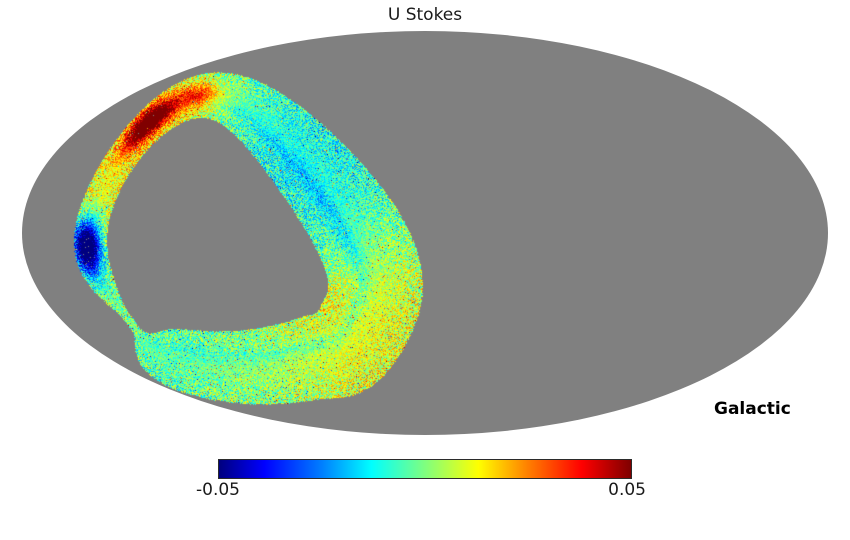 The image size is (850, 540). I want to click on colorbar: -0.05 0.05, so click(421, 480).